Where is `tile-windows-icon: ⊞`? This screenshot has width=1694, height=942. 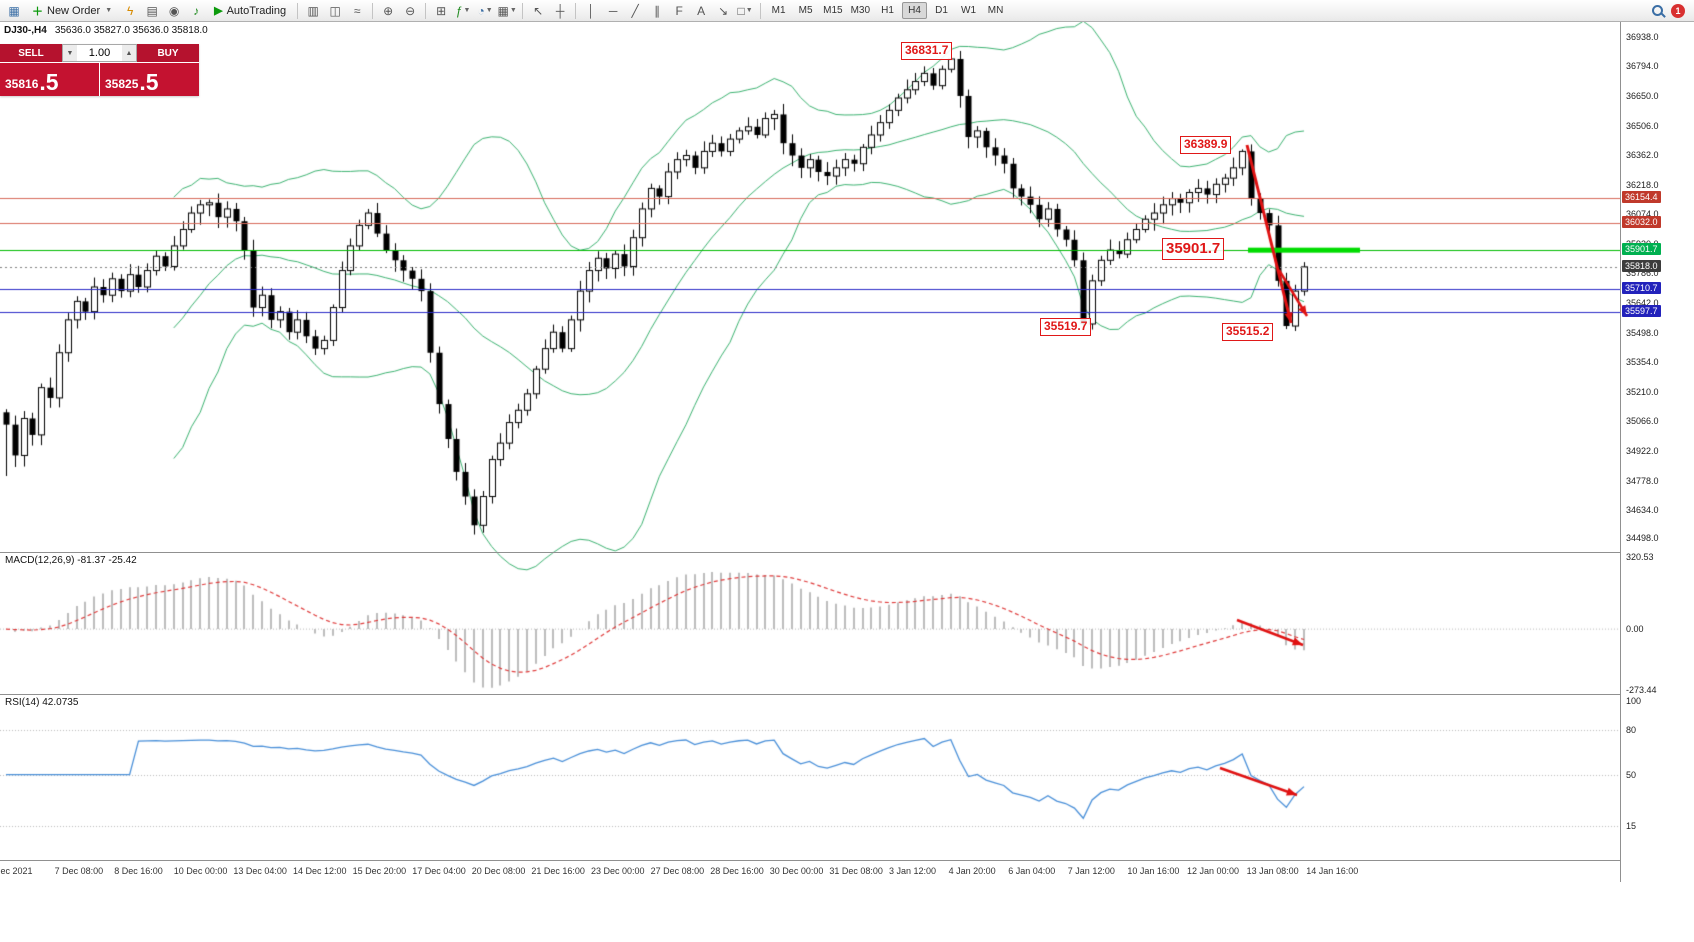
tile-windows-icon: ⊞ is located at coordinates (441, 10).